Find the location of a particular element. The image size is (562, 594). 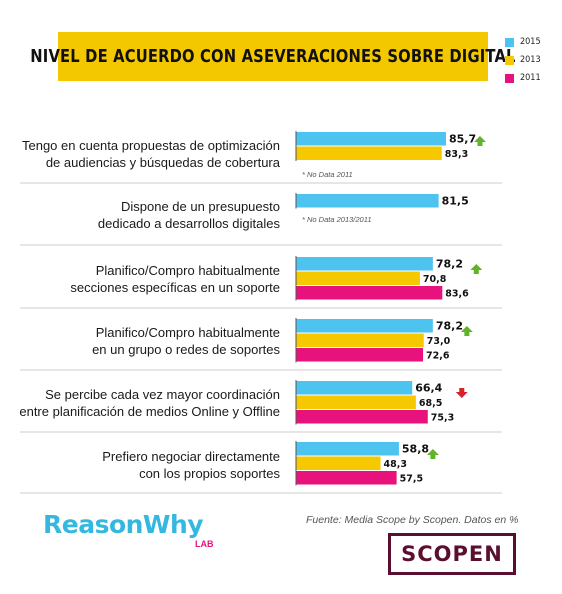

row-label-line: Prefiero negociar directamente is located at coordinates (191, 456).